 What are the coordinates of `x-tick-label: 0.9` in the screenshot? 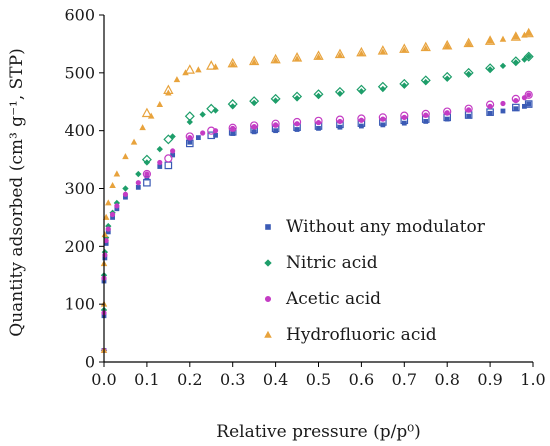 It's located at (489, 379).